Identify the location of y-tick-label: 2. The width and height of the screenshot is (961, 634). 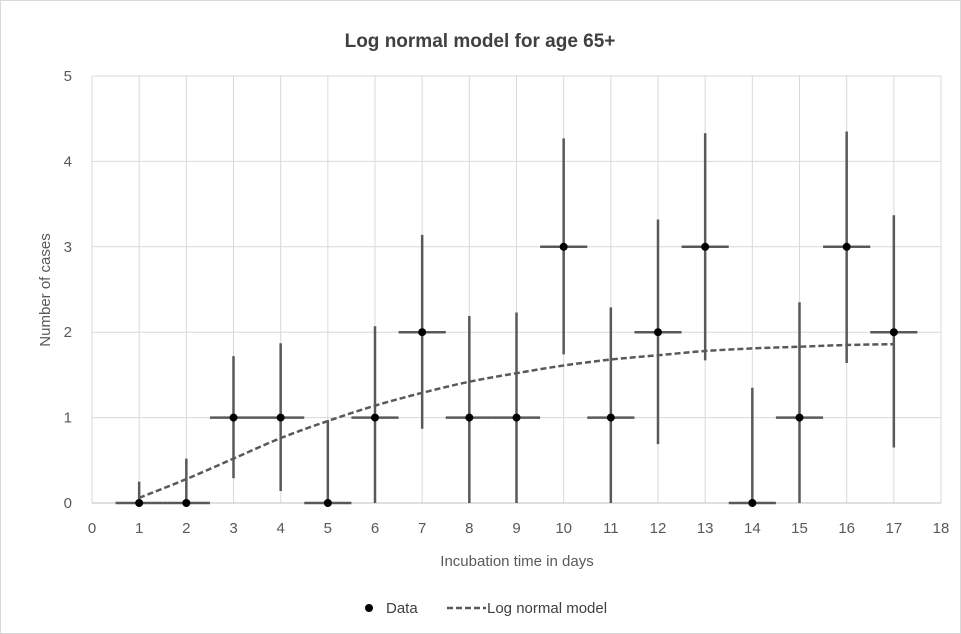
(68, 332).